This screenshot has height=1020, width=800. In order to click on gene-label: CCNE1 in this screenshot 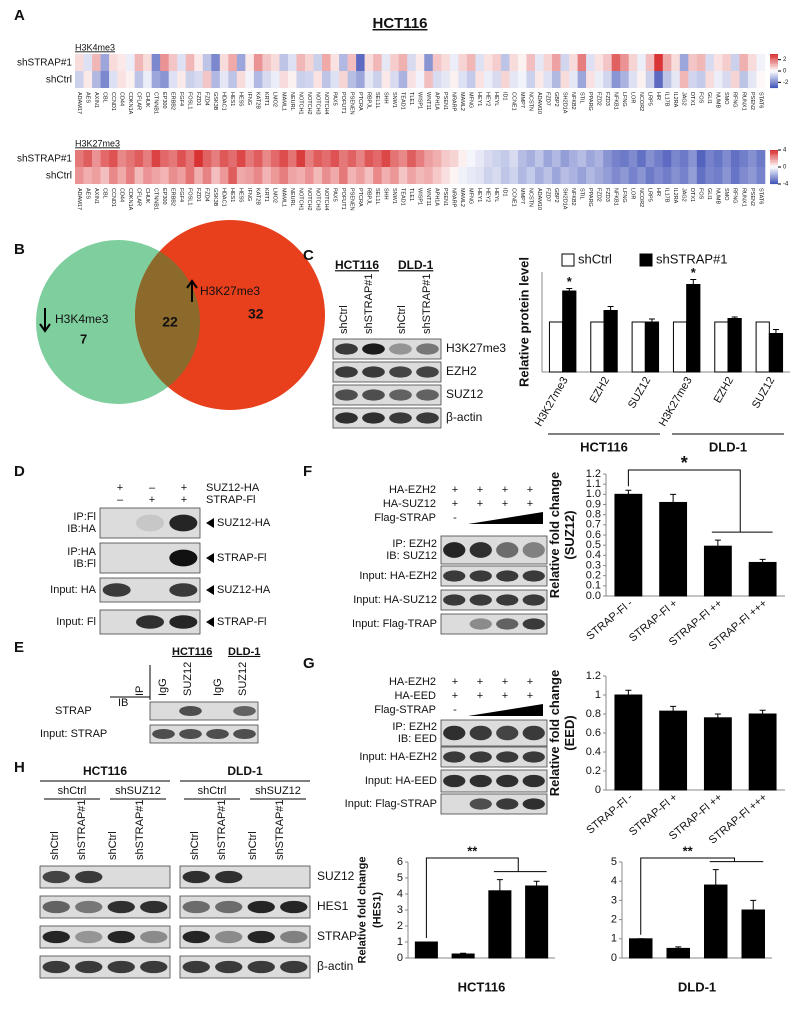, I will do `click(513, 197)`.